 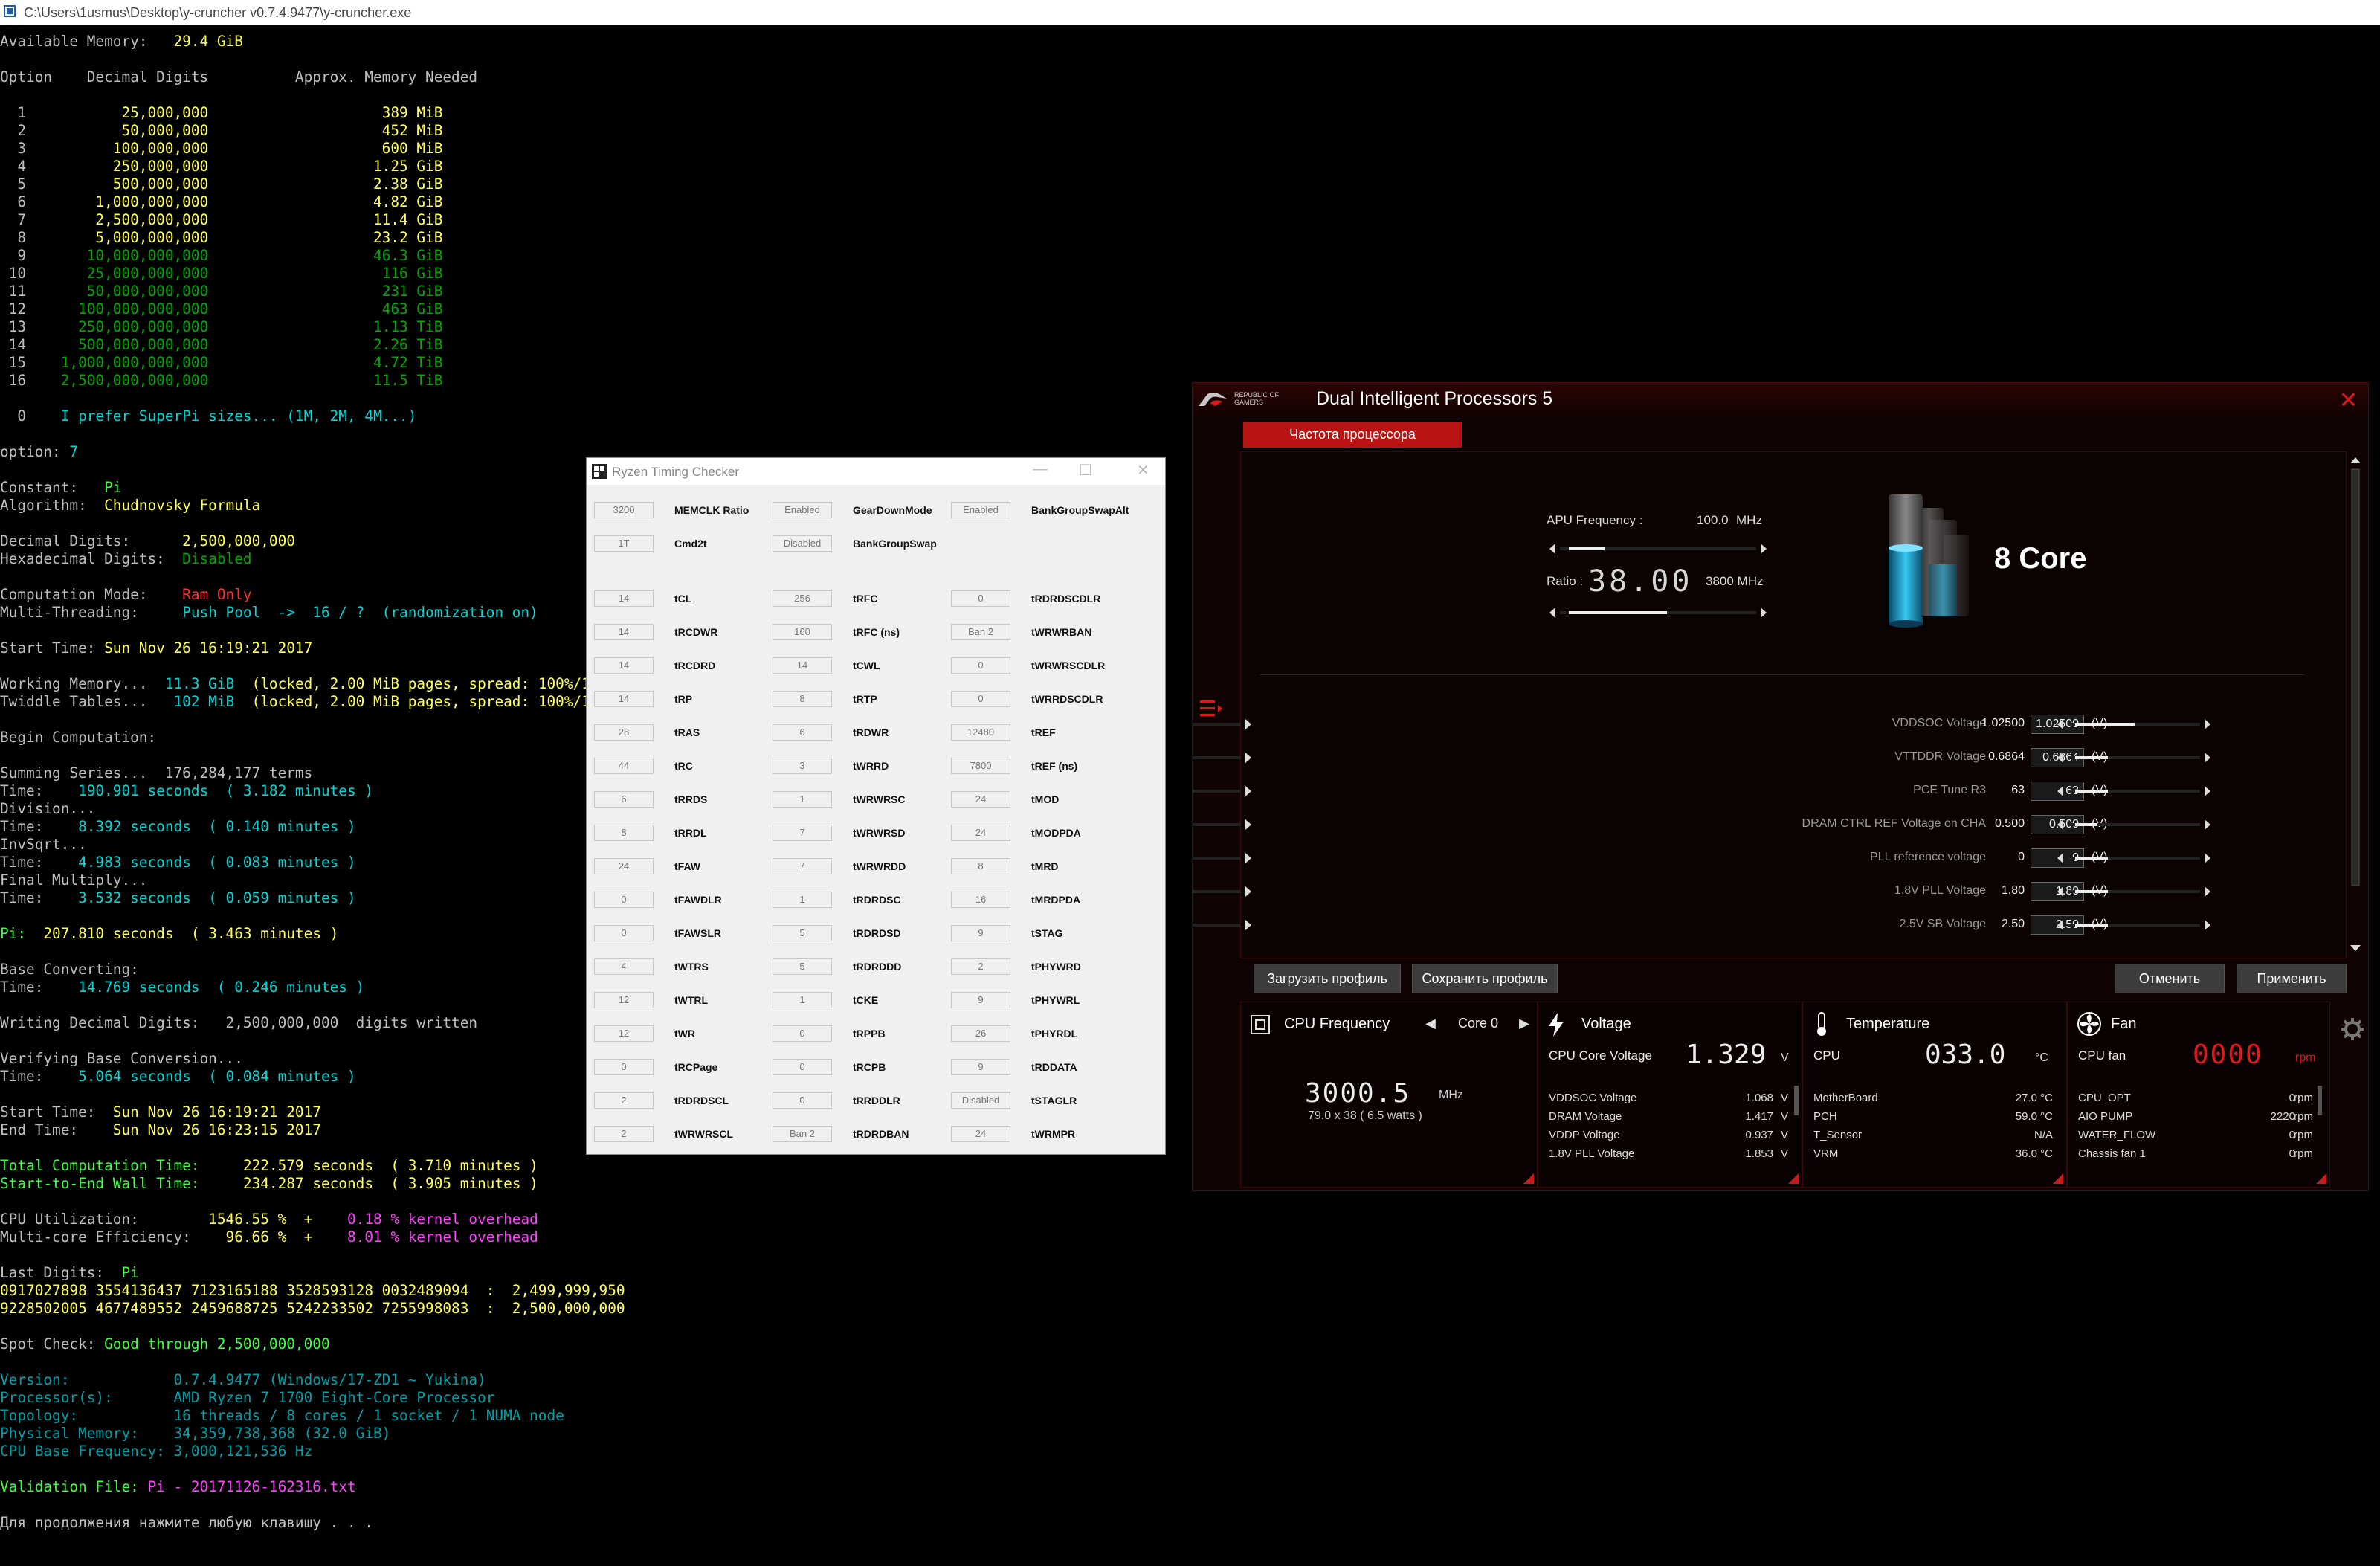 I want to click on console-line: Time: 190.901 seconds ( 3.182 minutes ), so click(x=187, y=791).